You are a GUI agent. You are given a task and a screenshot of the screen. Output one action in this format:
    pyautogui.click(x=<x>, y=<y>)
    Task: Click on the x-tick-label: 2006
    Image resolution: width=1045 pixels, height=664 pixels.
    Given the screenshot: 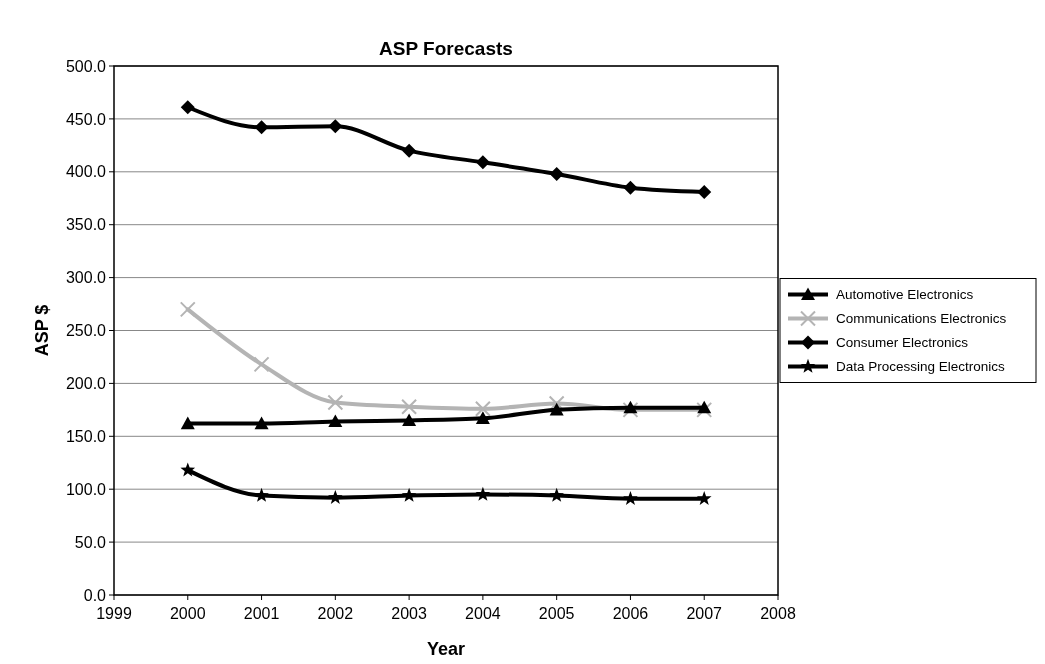 What is the action you would take?
    pyautogui.click(x=630, y=613)
    